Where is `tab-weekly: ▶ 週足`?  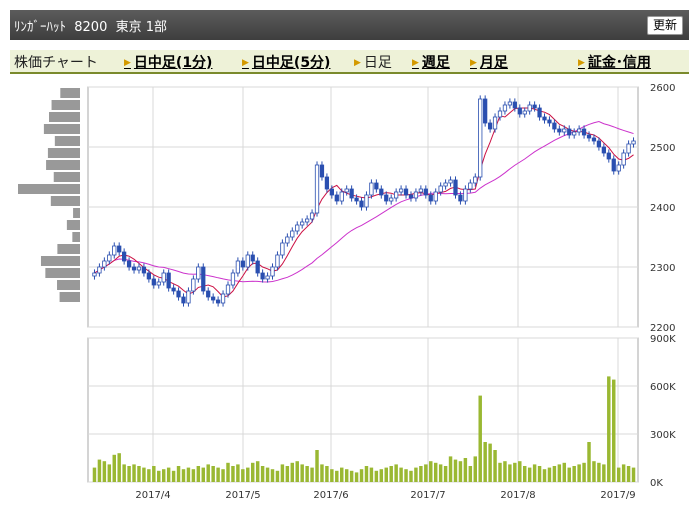
tab-weekly: ▶ 週足 is located at coordinates (431, 62).